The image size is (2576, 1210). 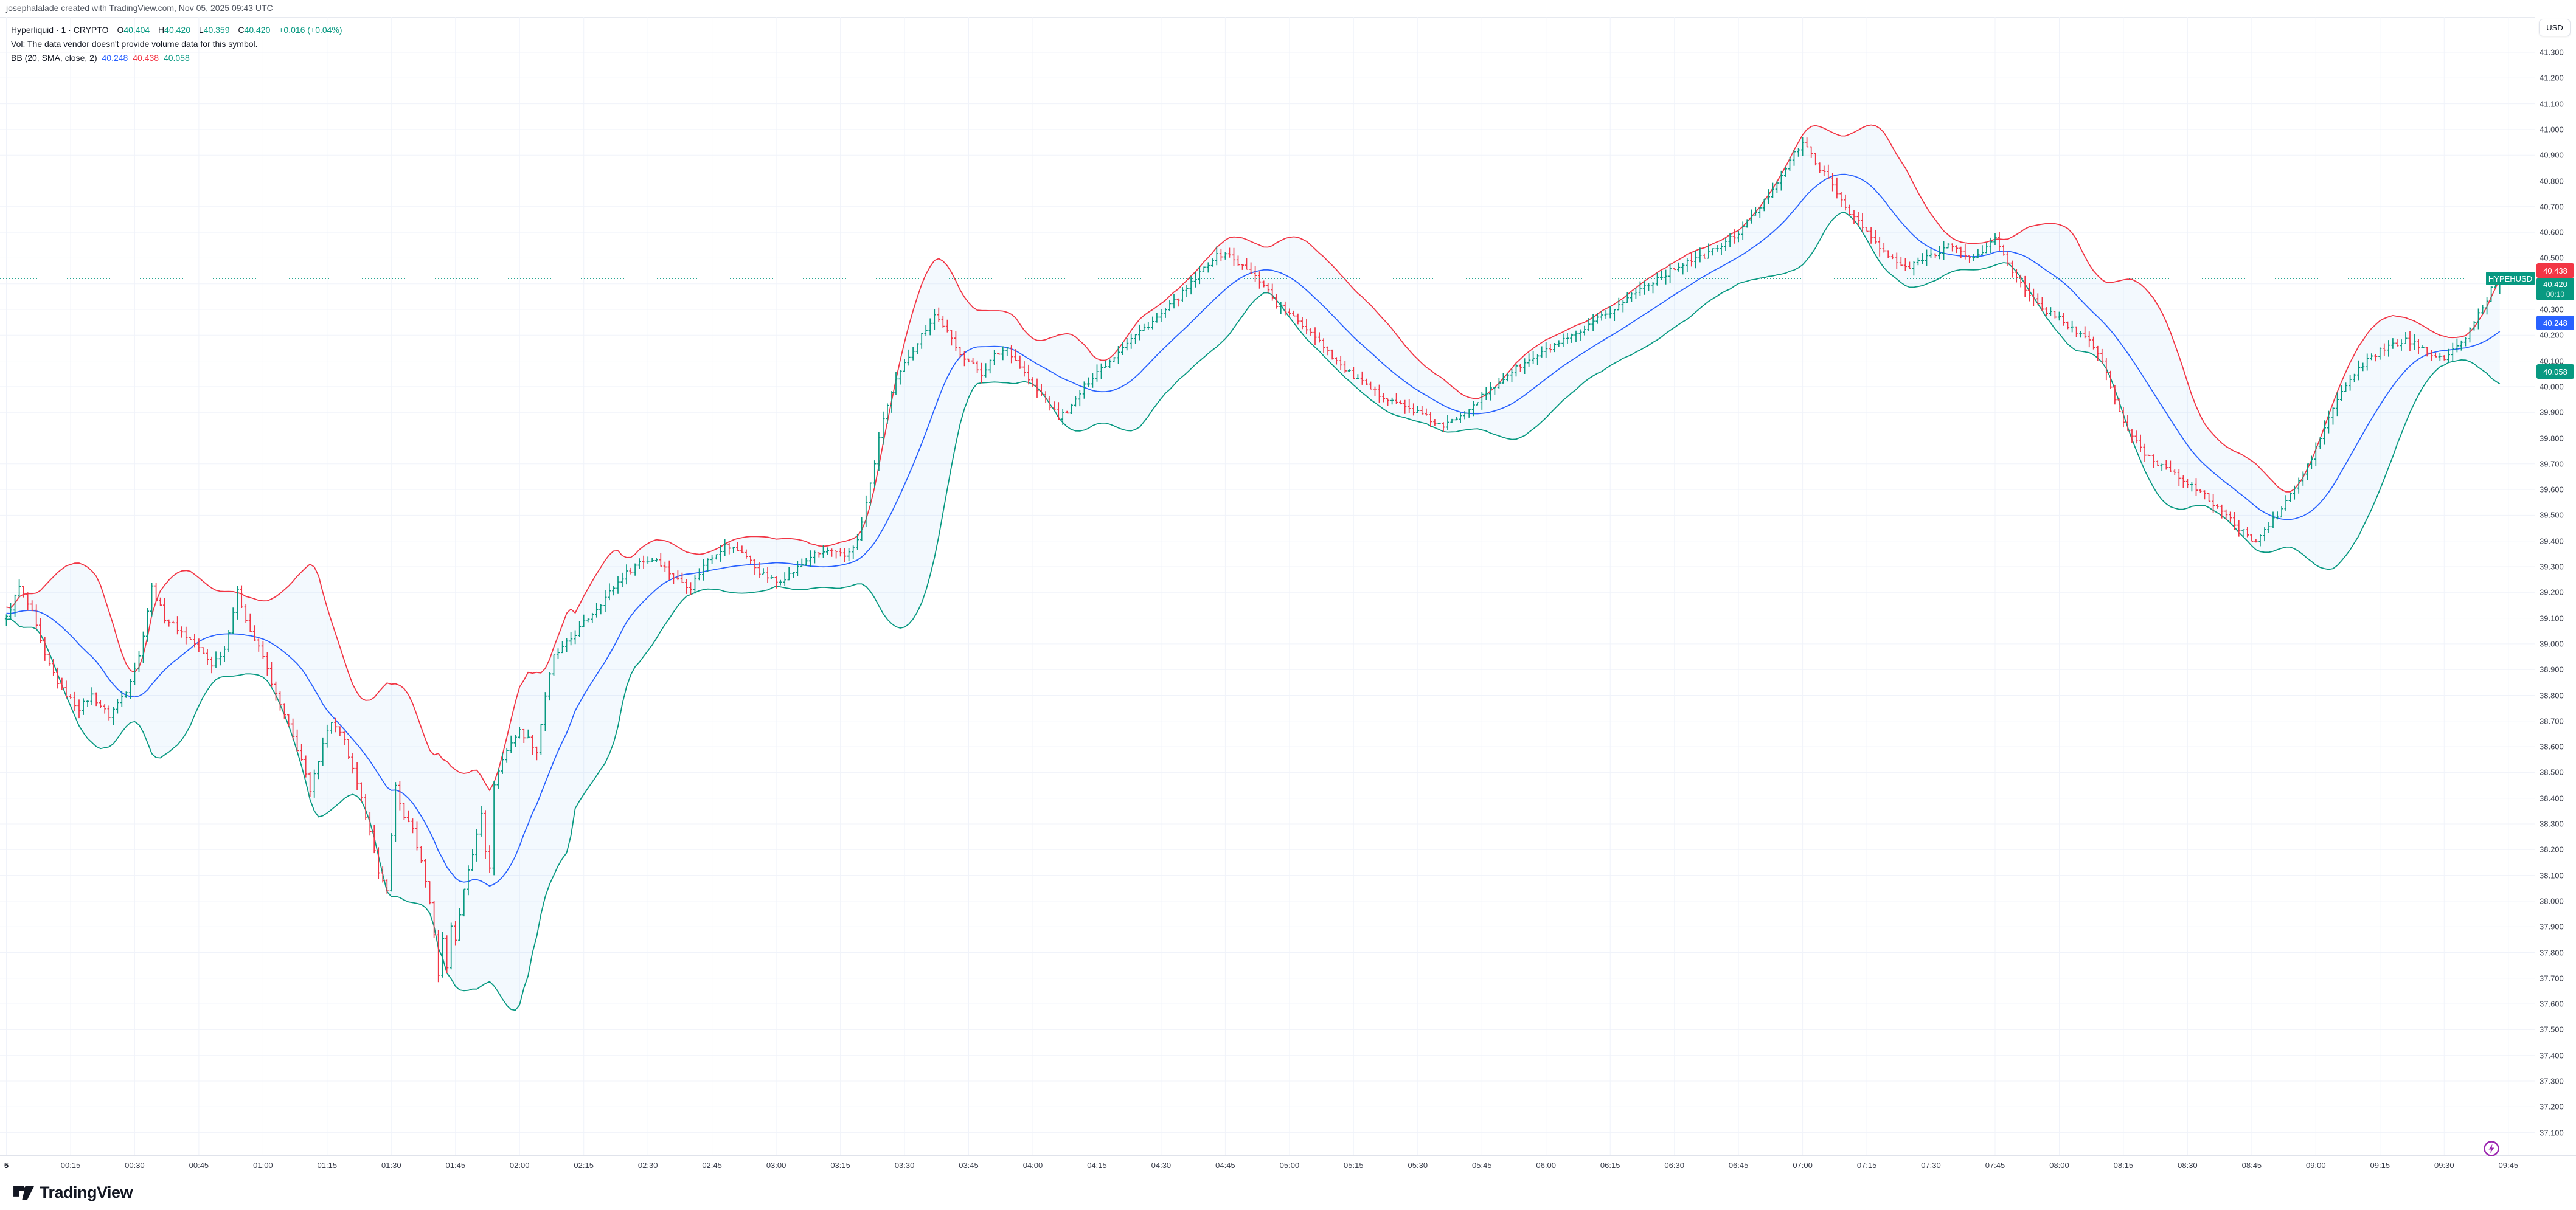 What do you see at coordinates (712, 1165) in the screenshot?
I see `time-axis-label: 02:45` at bounding box center [712, 1165].